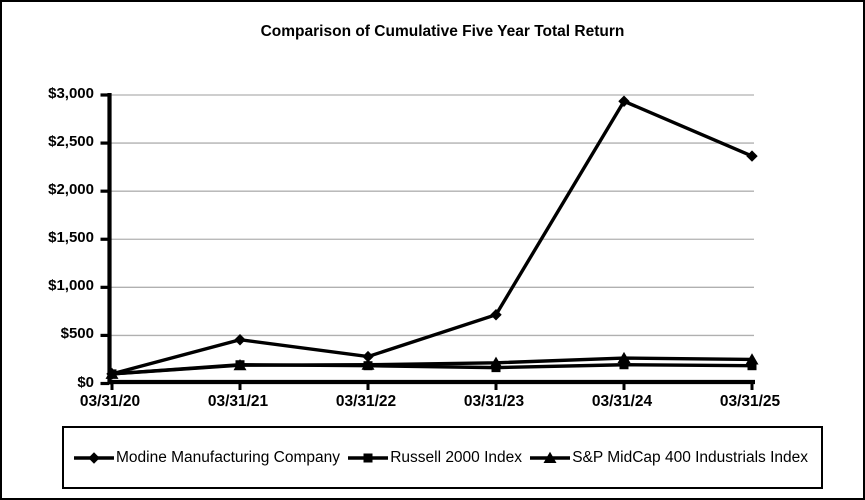  I want to click on x-tick-label: 03/31/20, so click(110, 401).